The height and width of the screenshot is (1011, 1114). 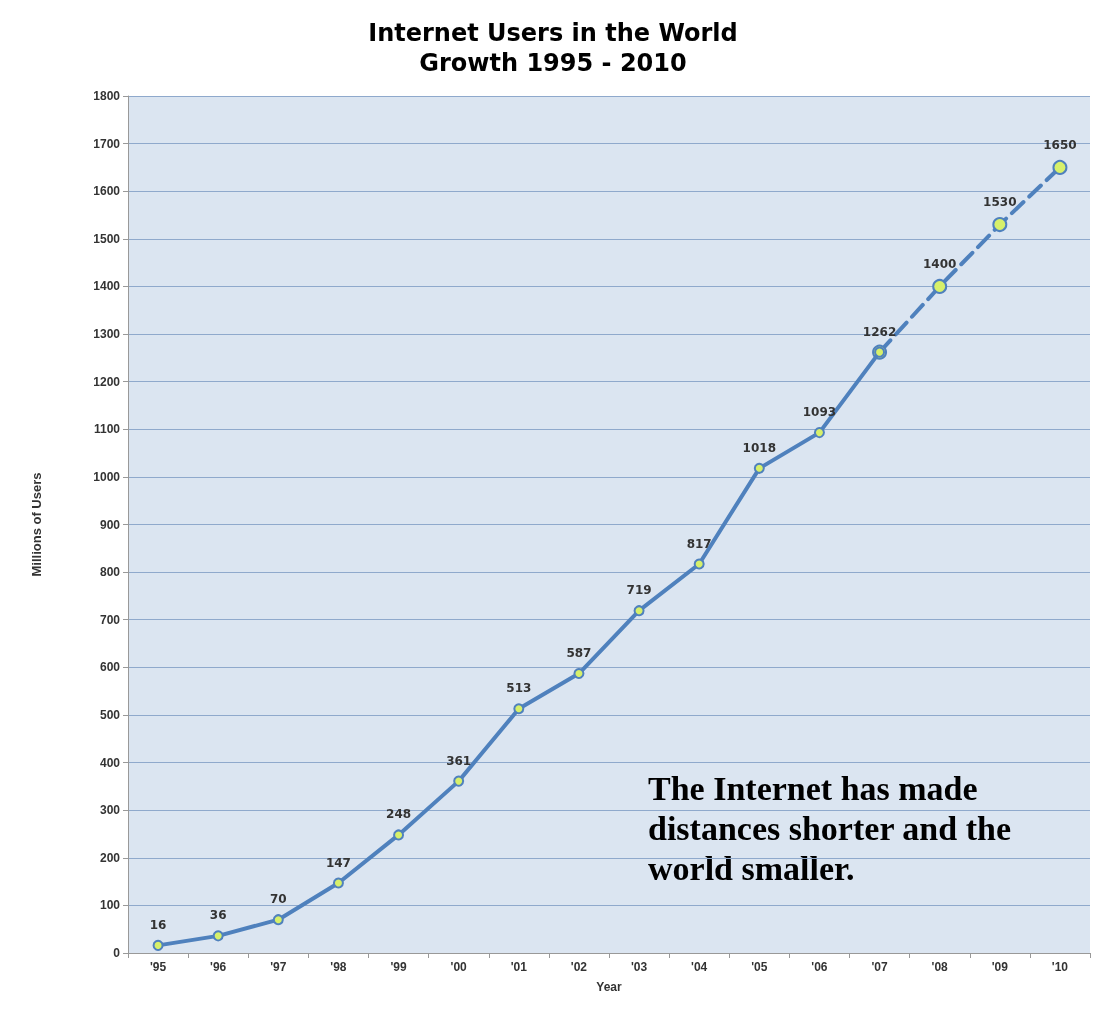 What do you see at coordinates (110, 524) in the screenshot?
I see `y-tick-label: 900` at bounding box center [110, 524].